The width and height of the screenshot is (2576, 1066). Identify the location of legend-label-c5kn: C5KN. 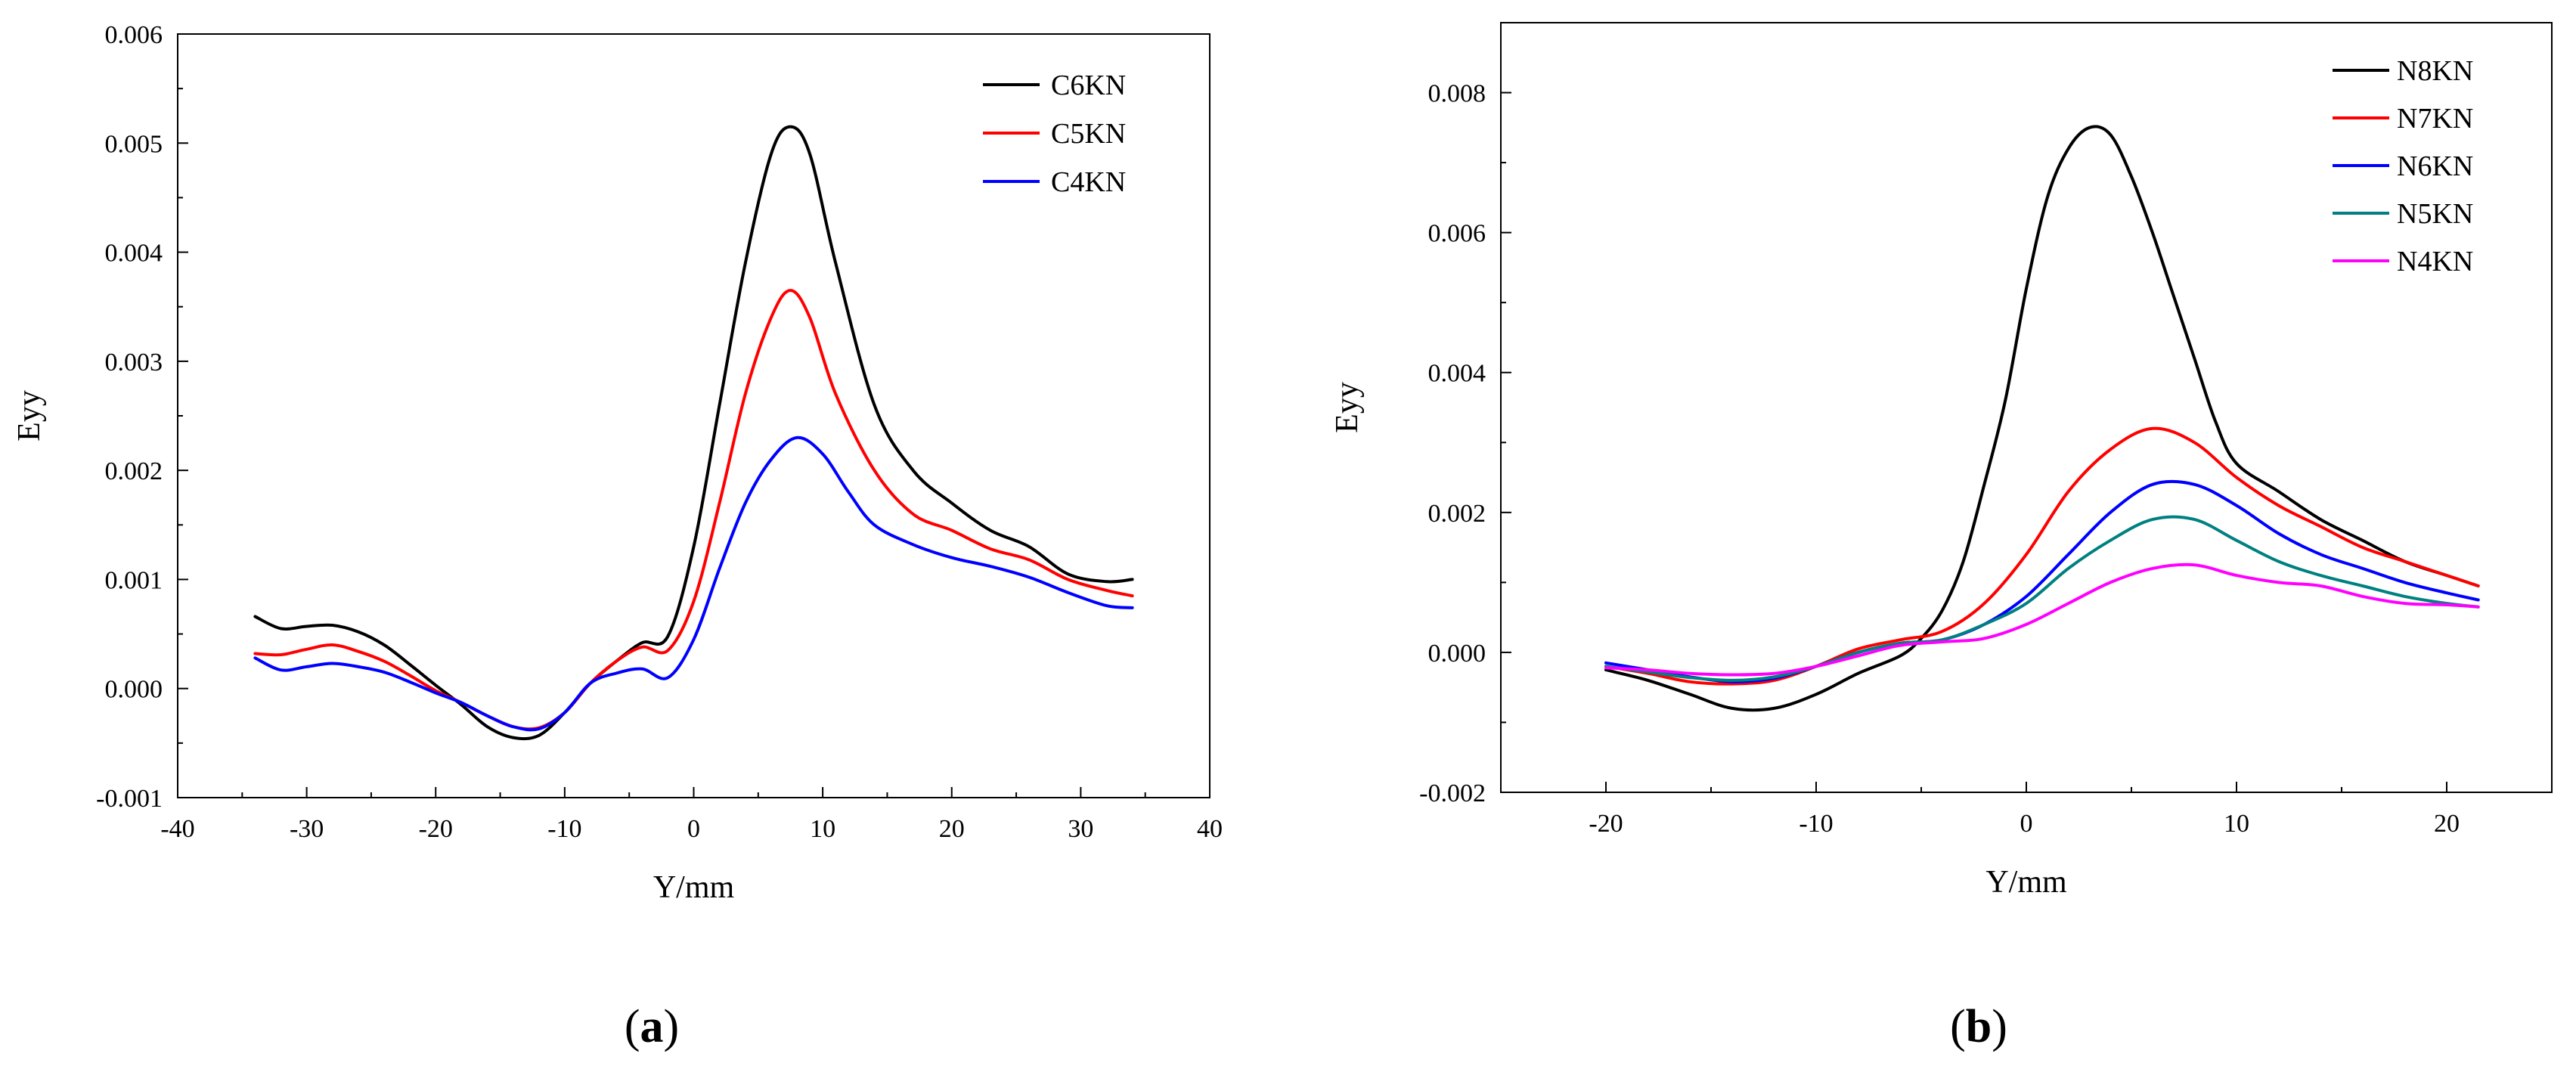
(1088, 134).